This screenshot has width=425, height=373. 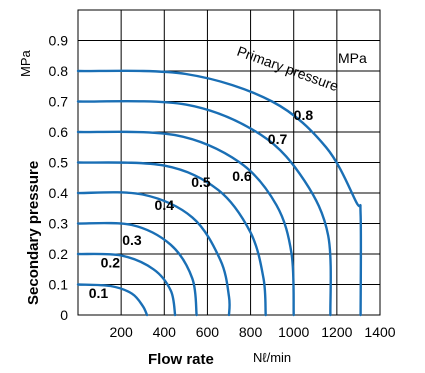 What do you see at coordinates (111, 263) in the screenshot?
I see `curve-label: 0.2` at bounding box center [111, 263].